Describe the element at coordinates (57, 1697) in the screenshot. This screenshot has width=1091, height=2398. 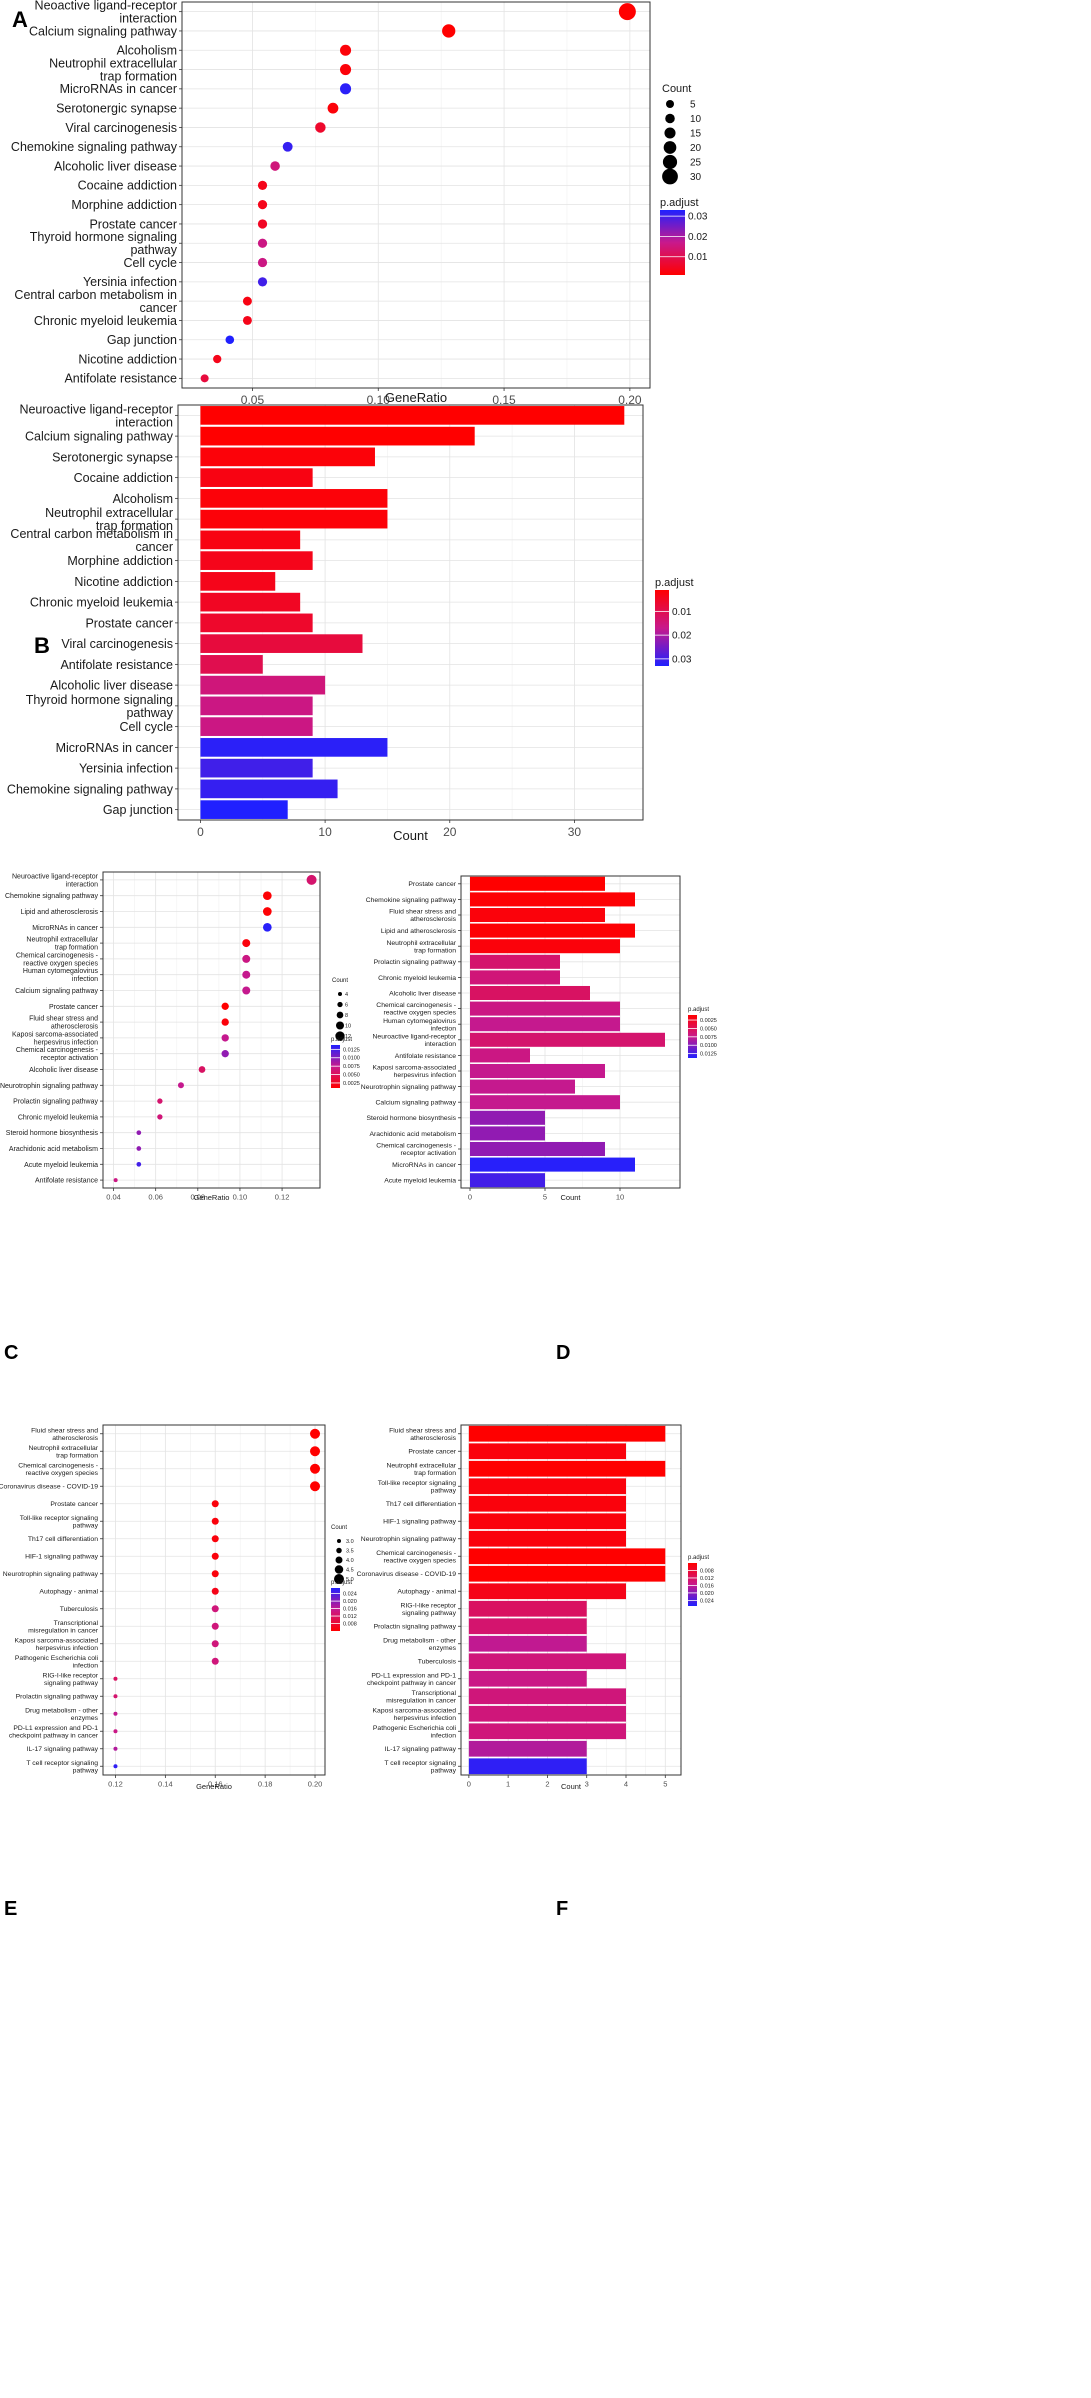
I see `y-tick-label: Prolactin signaling pathway` at that location.